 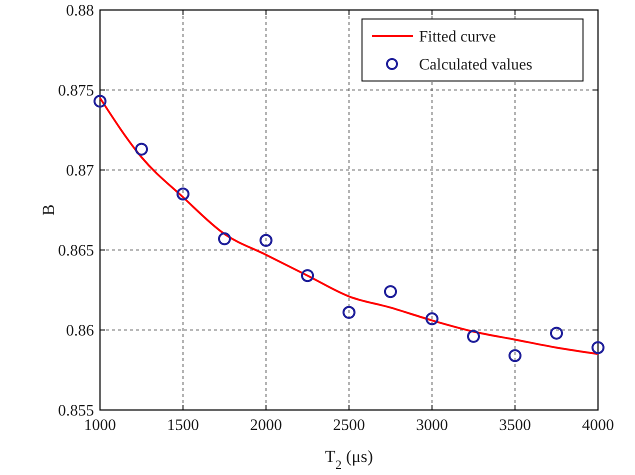 I want to click on y-tick-label: 0.875, so click(x=76, y=91).